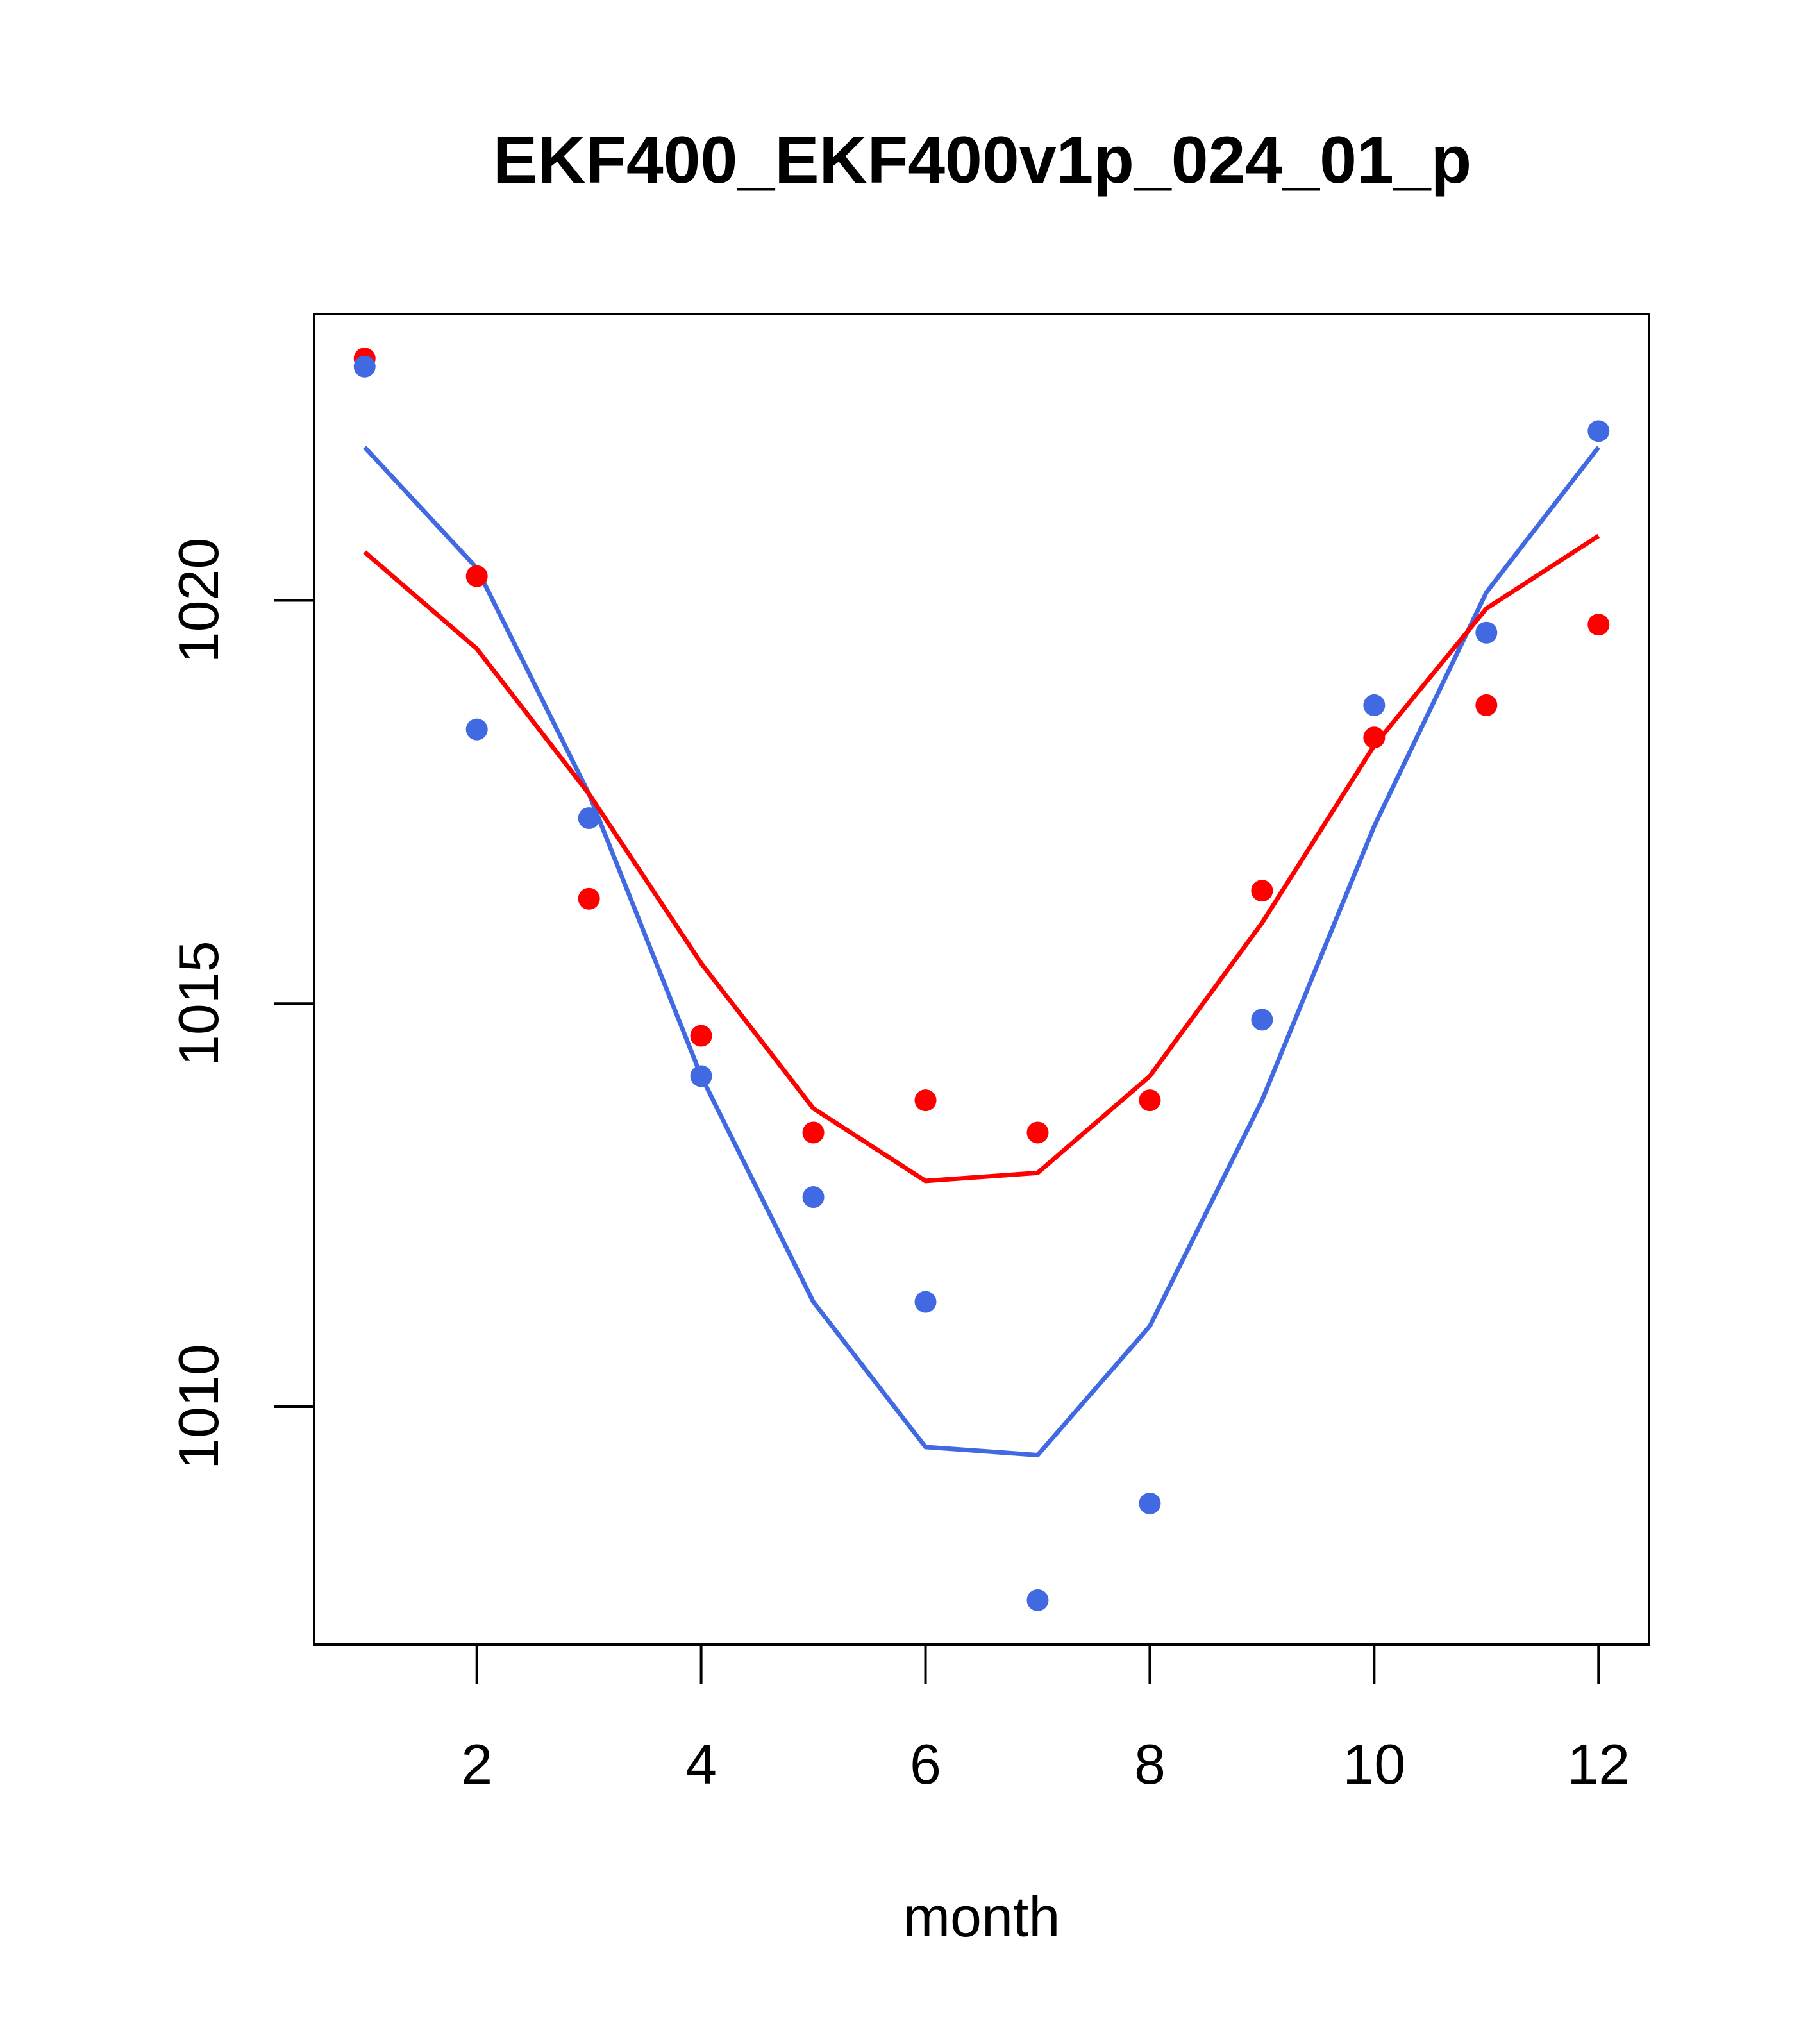 The width and height of the screenshot is (1817, 2044). What do you see at coordinates (982, 160) in the screenshot?
I see `chart-title: EKF400_EKF400v1p_024_01_p` at bounding box center [982, 160].